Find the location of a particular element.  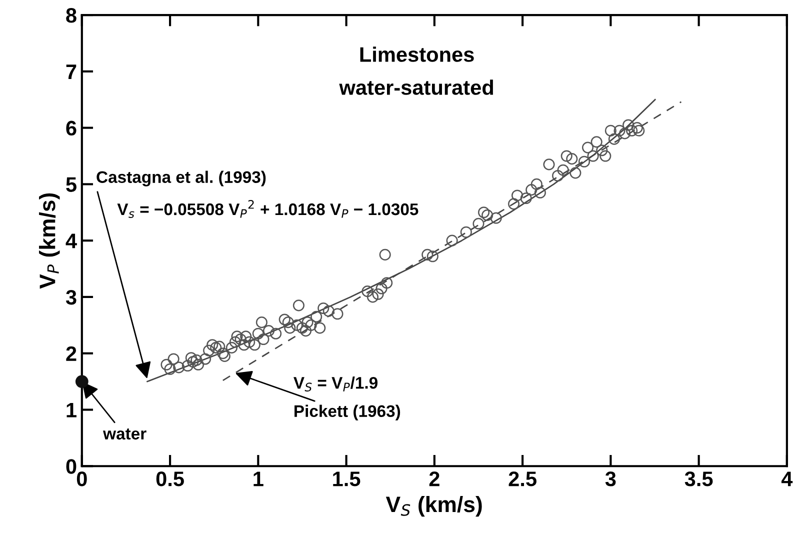

y-tick-label: 6 is located at coordinates (71, 128).